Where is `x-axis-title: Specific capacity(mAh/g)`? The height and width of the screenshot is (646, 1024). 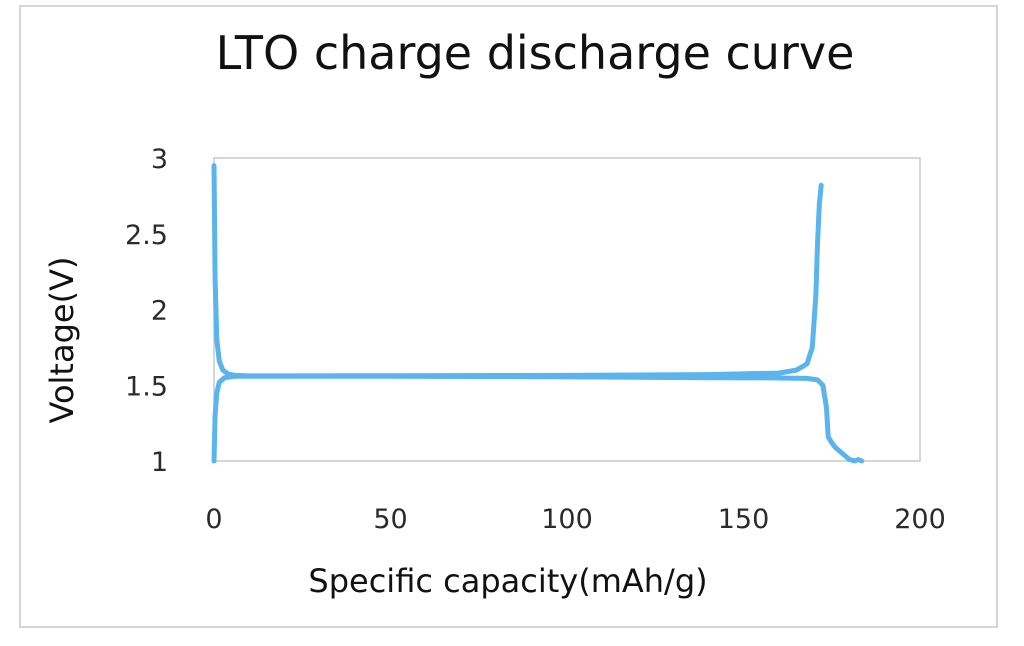
x-axis-title: Specific capacity(mAh/g) is located at coordinates (507, 581).